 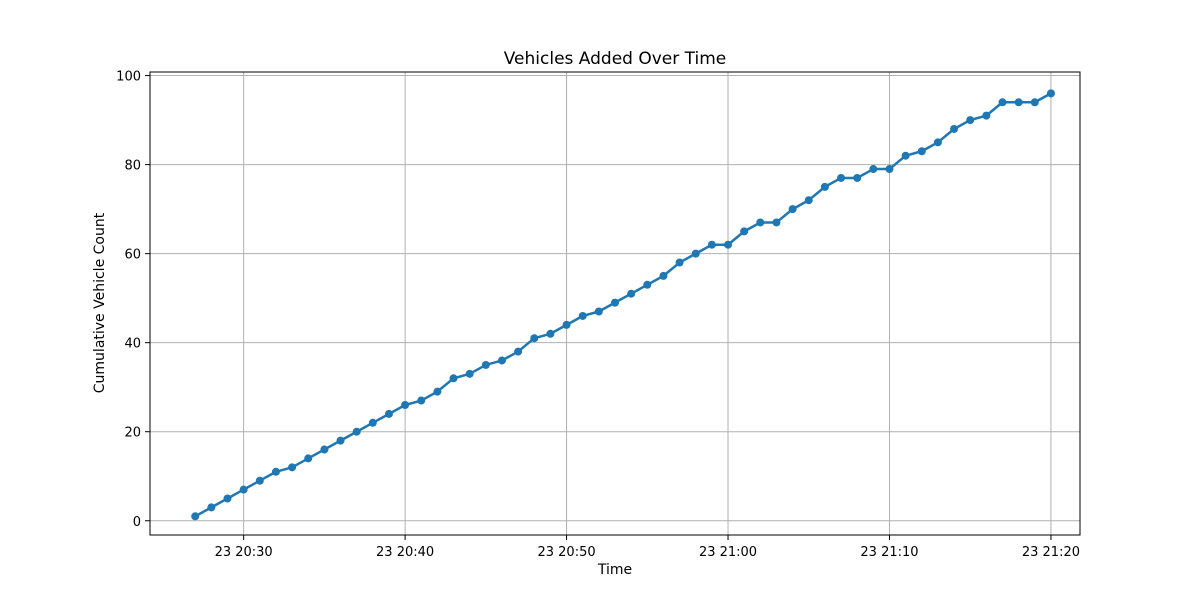 I want to click on x-tick-label: 23 21:10, so click(x=889, y=552).